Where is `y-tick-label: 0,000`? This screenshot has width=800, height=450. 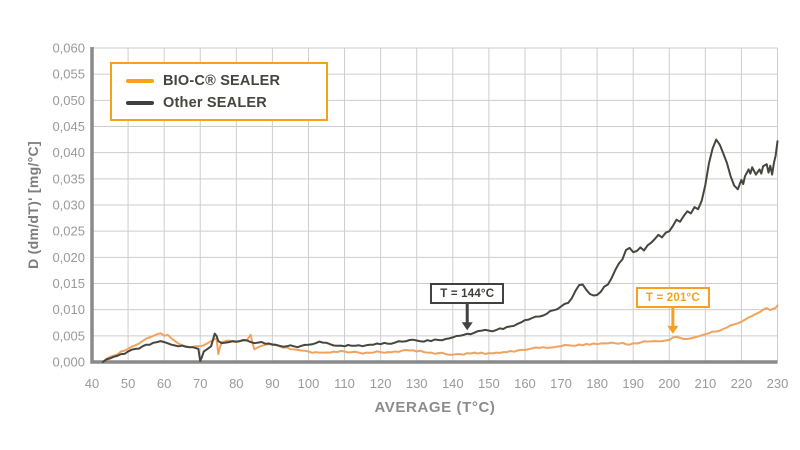 y-tick-label: 0,000 is located at coordinates (68, 362).